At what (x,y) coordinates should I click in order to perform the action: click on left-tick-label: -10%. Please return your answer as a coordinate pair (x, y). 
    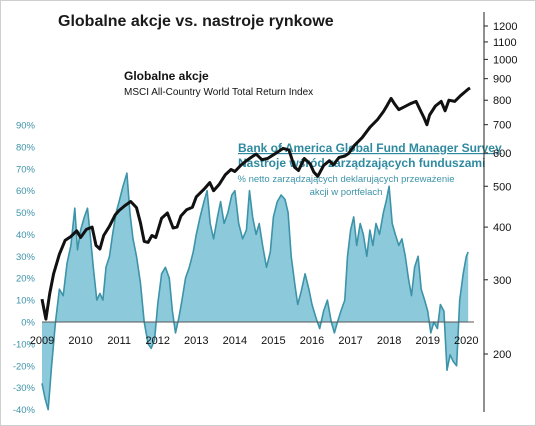
    Looking at the image, I should click on (24, 344).